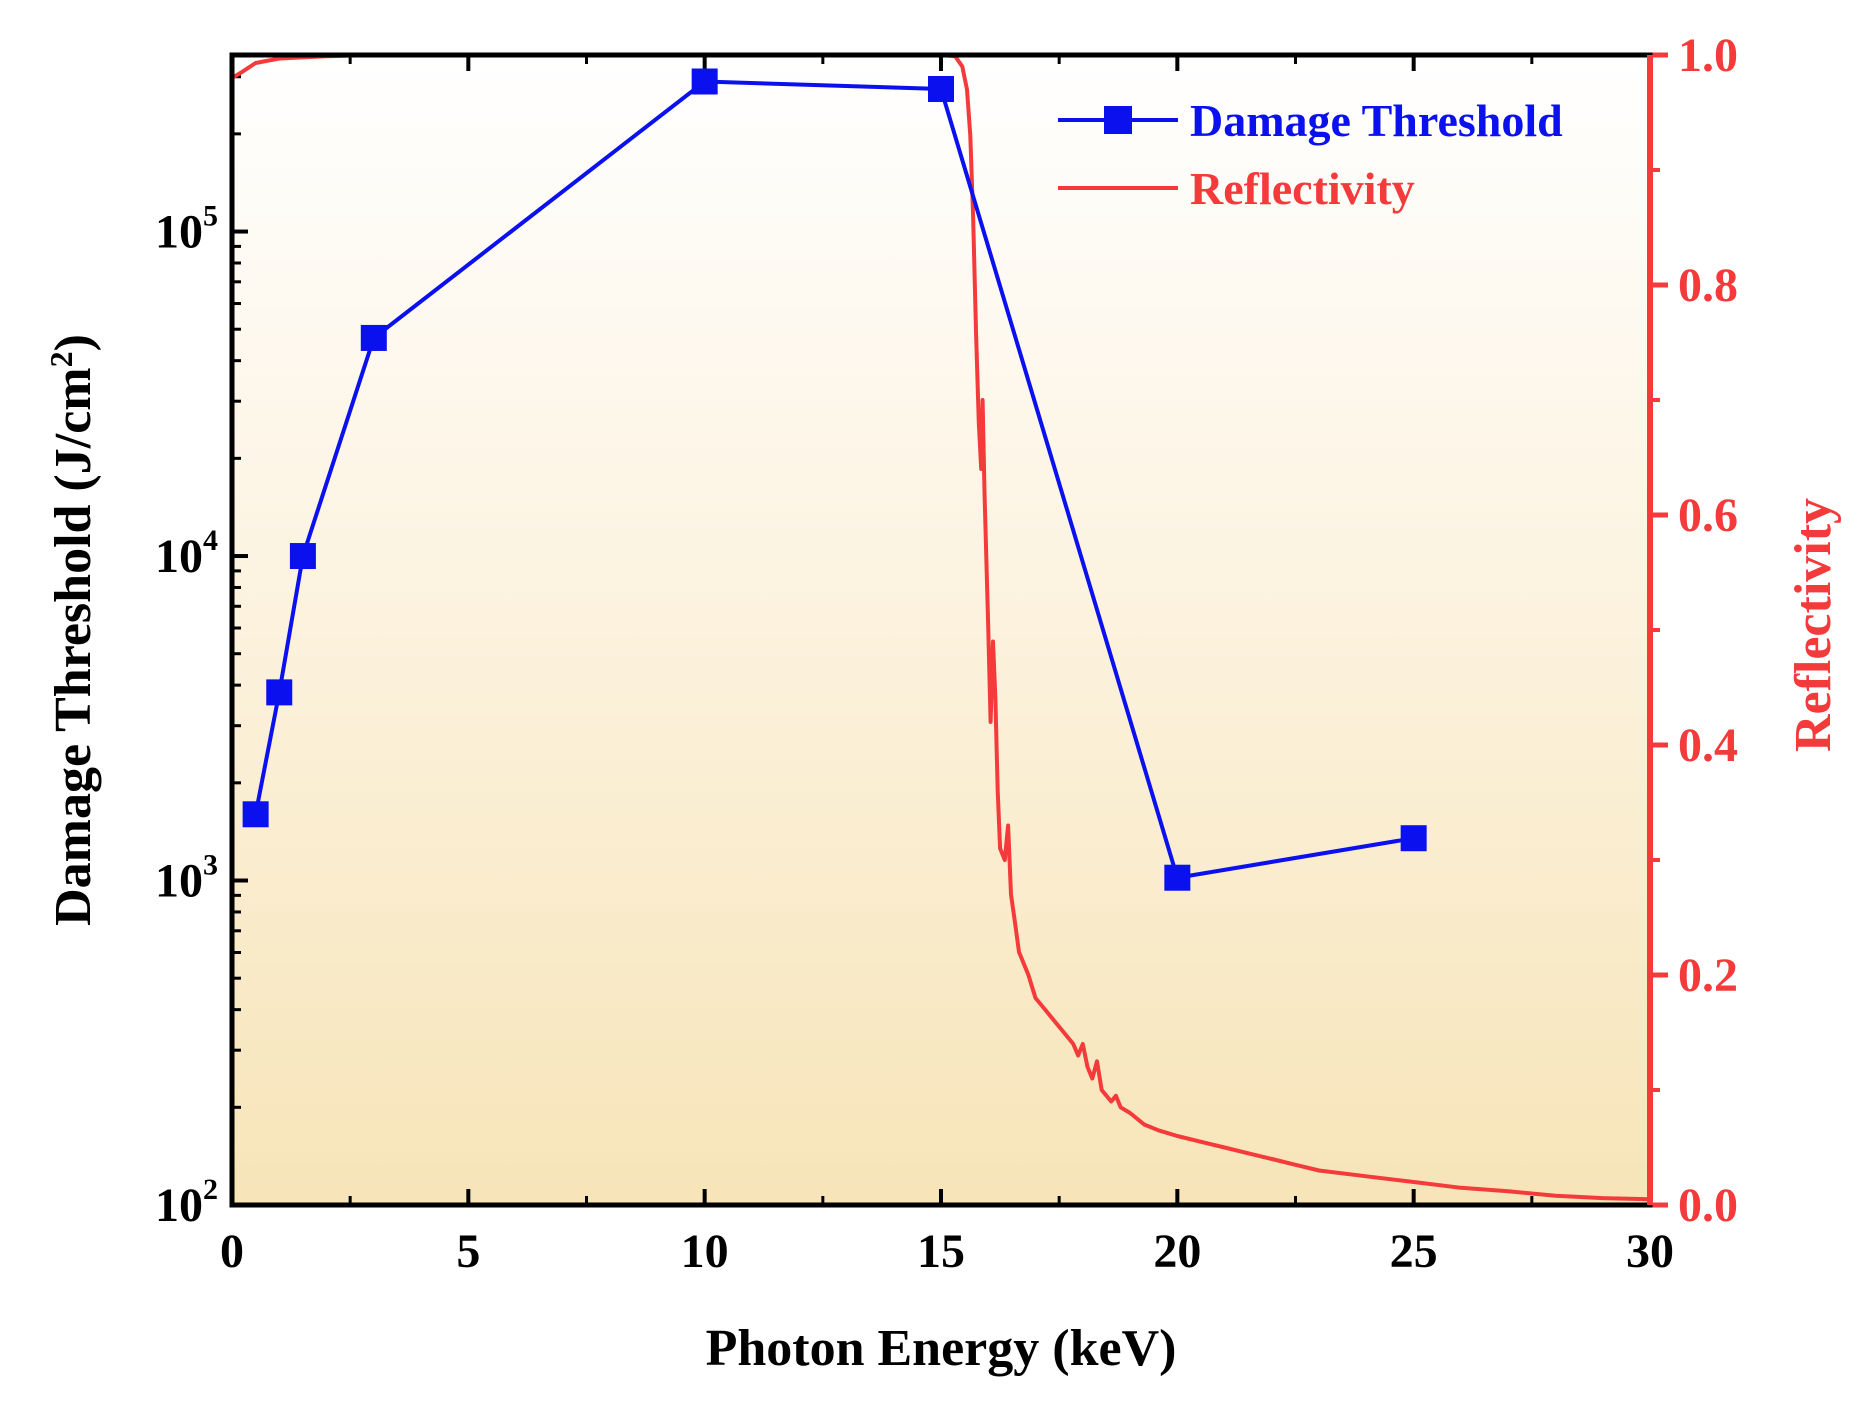 This screenshot has height=1404, width=1869. Describe the element at coordinates (1708, 515) in the screenshot. I see `y-right-tick-label: 0.6` at that location.